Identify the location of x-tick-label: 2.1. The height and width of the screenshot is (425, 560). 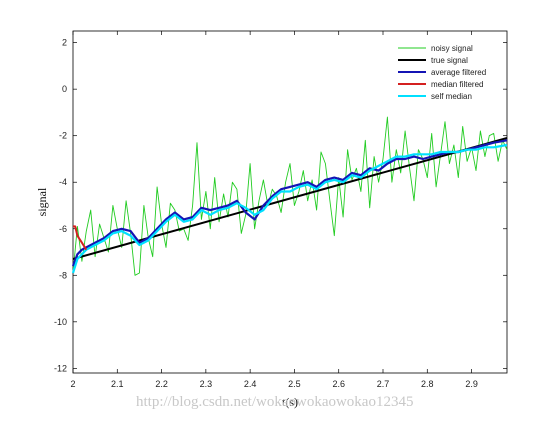
(117, 384).